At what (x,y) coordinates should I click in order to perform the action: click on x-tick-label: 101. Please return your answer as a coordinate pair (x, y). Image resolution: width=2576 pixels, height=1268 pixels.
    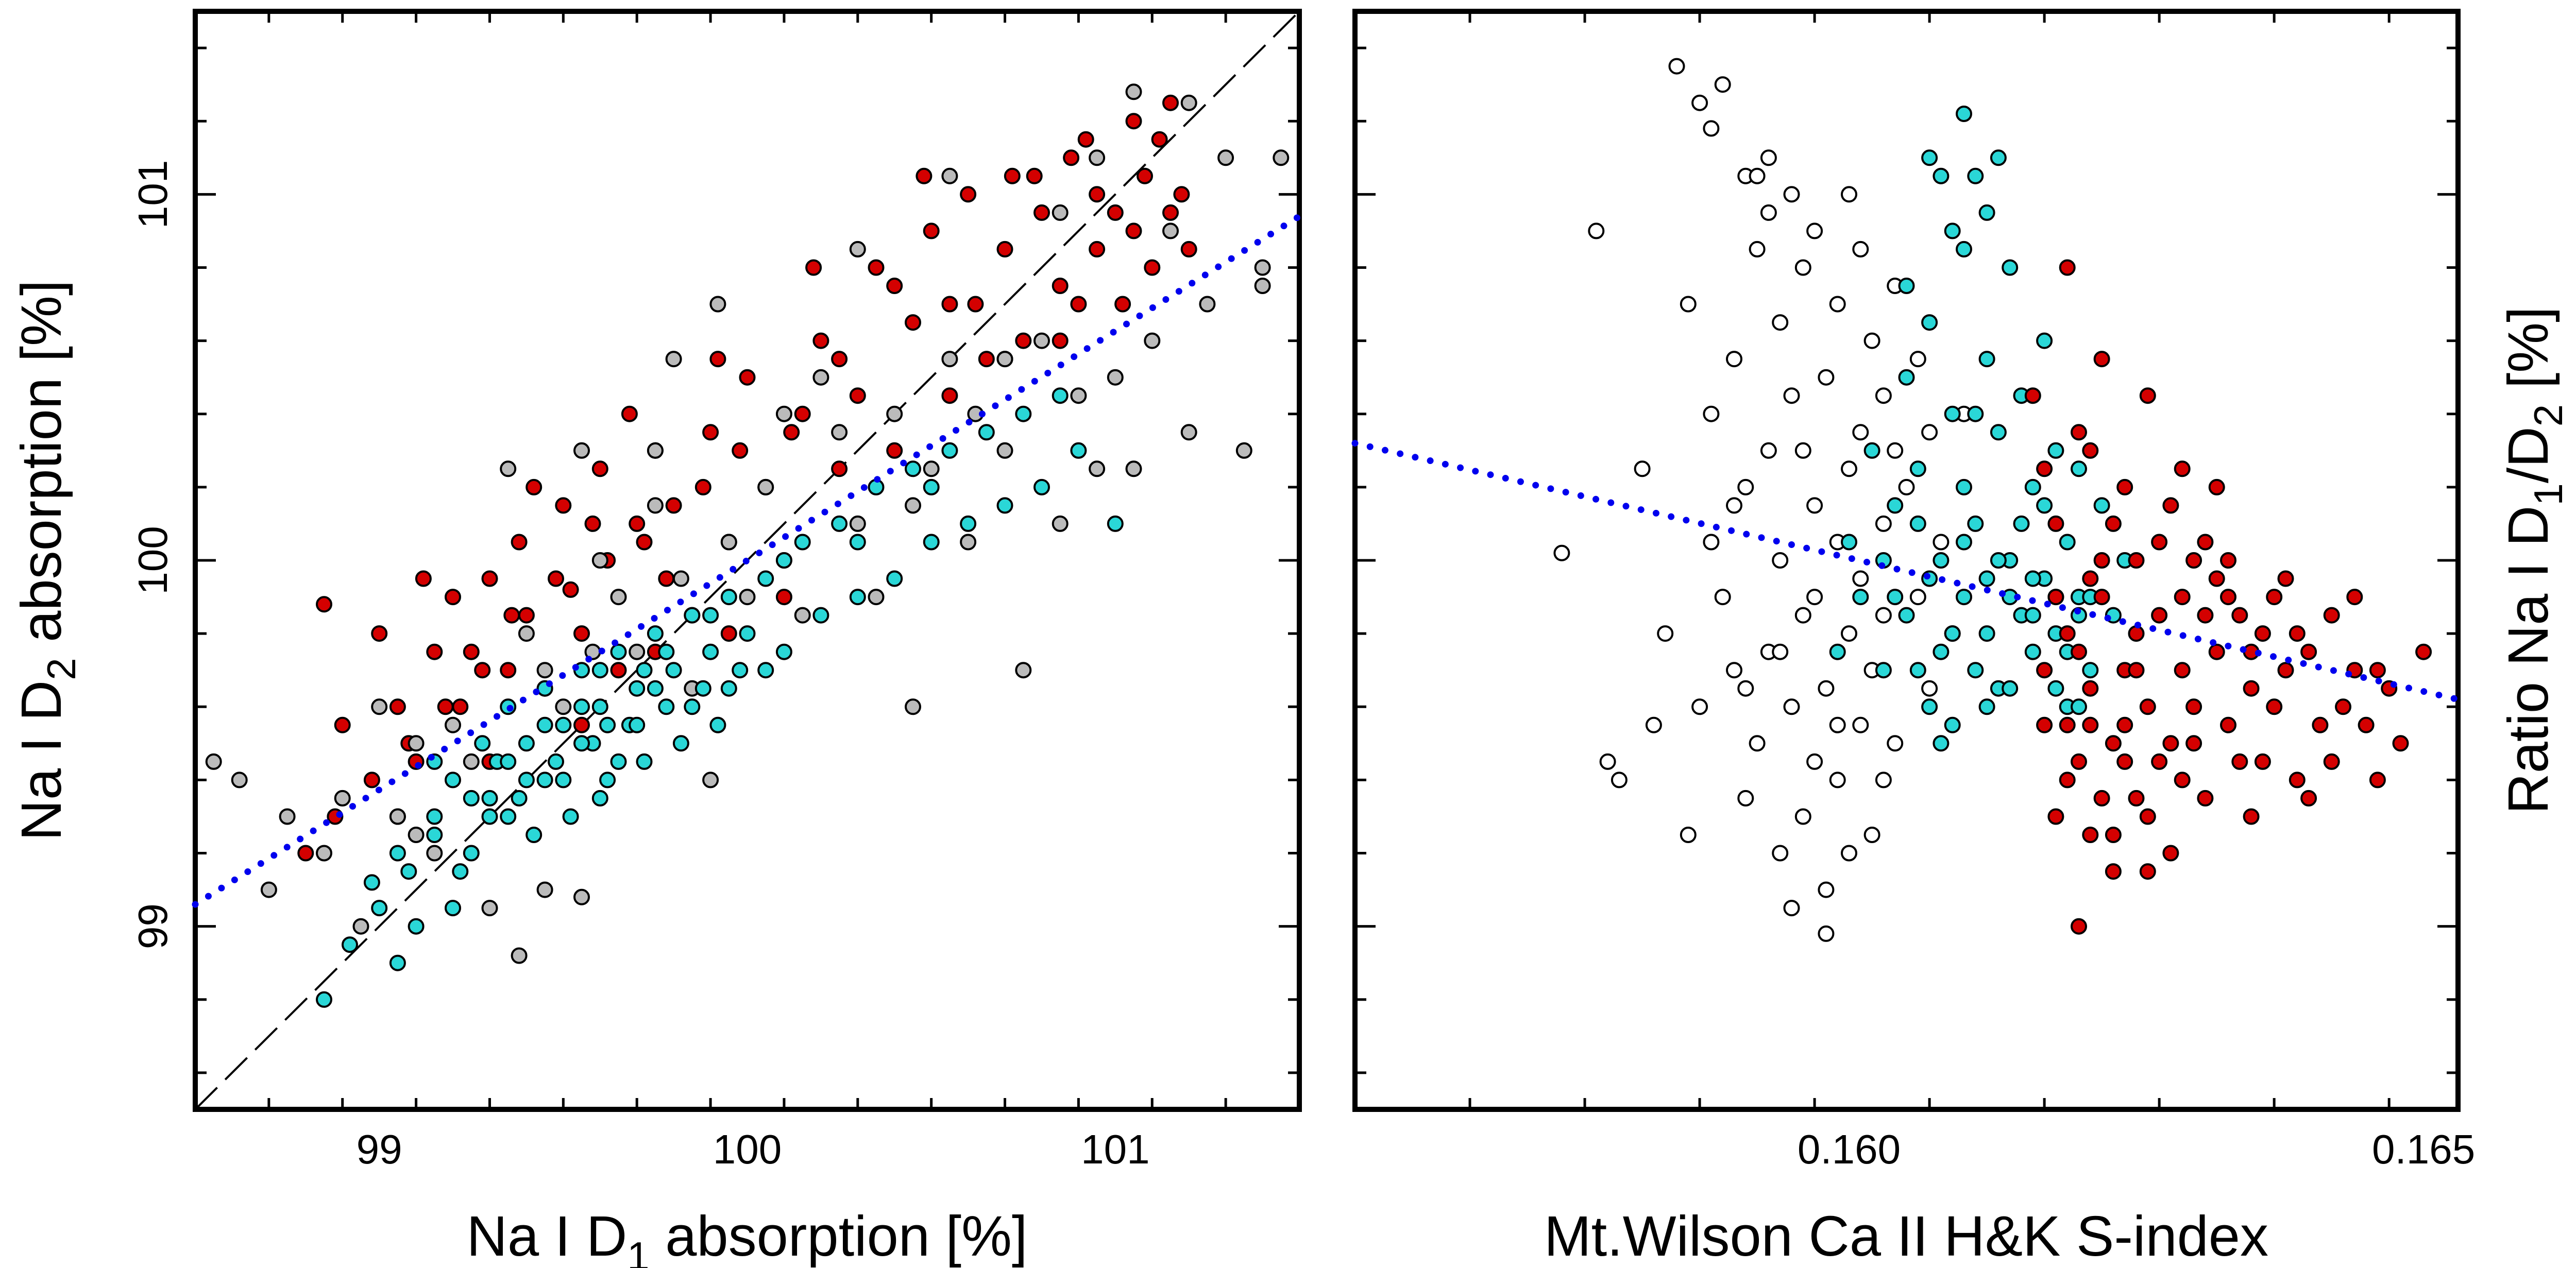
    Looking at the image, I should click on (1115, 1149).